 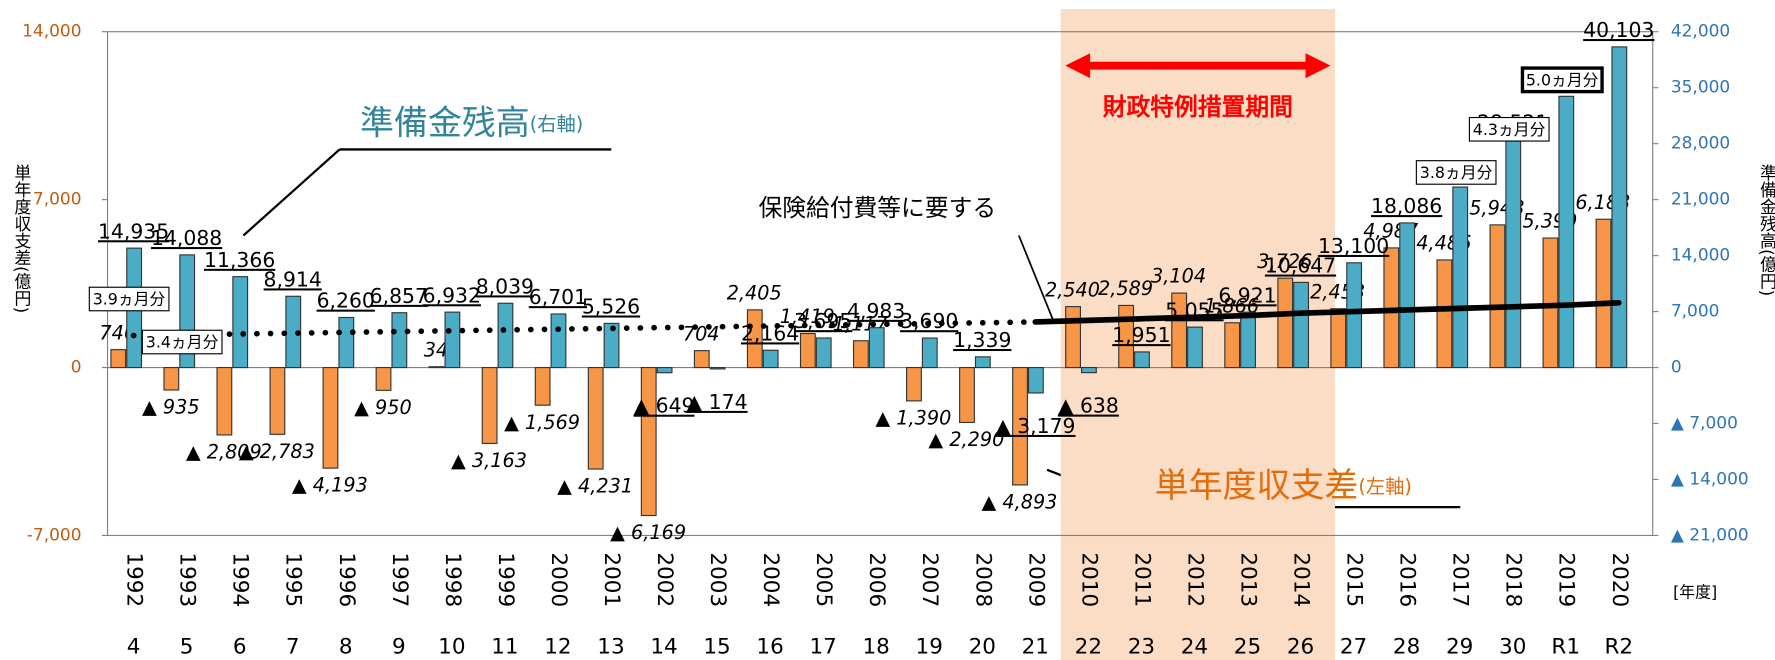 I want to click on value-label: 14,935, so click(x=133, y=231).